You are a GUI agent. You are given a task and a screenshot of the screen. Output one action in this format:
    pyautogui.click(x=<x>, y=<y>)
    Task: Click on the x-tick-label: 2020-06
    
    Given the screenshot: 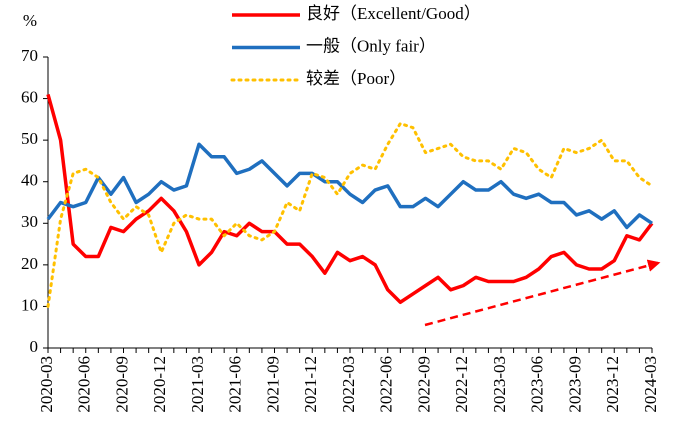 What is the action you would take?
    pyautogui.click(x=84, y=384)
    